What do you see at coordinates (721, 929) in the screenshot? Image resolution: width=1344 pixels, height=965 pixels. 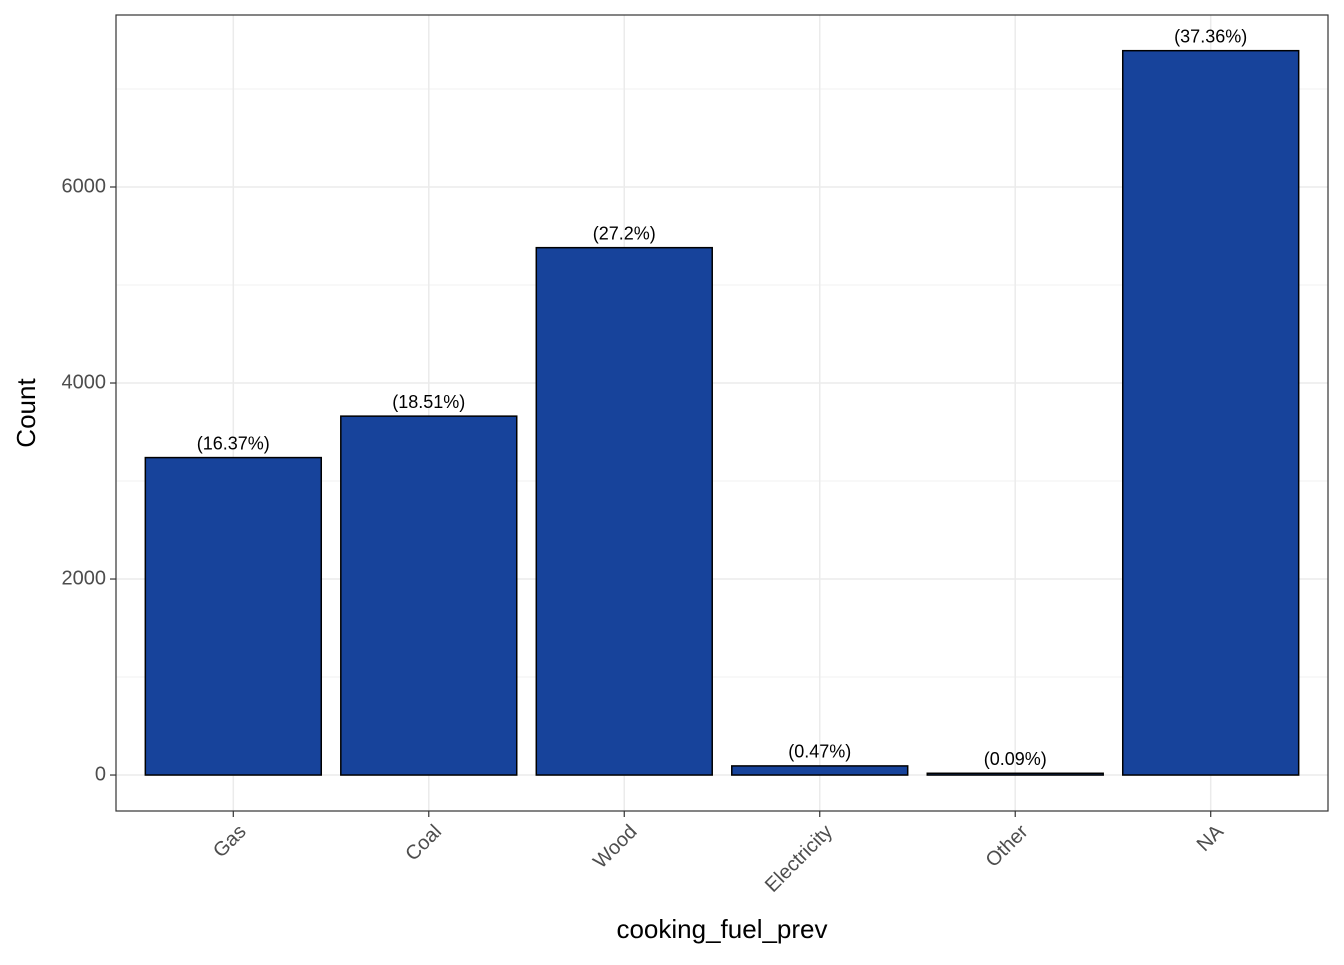 I see `x-axis-title: cooking_fuel_prev` at bounding box center [721, 929].